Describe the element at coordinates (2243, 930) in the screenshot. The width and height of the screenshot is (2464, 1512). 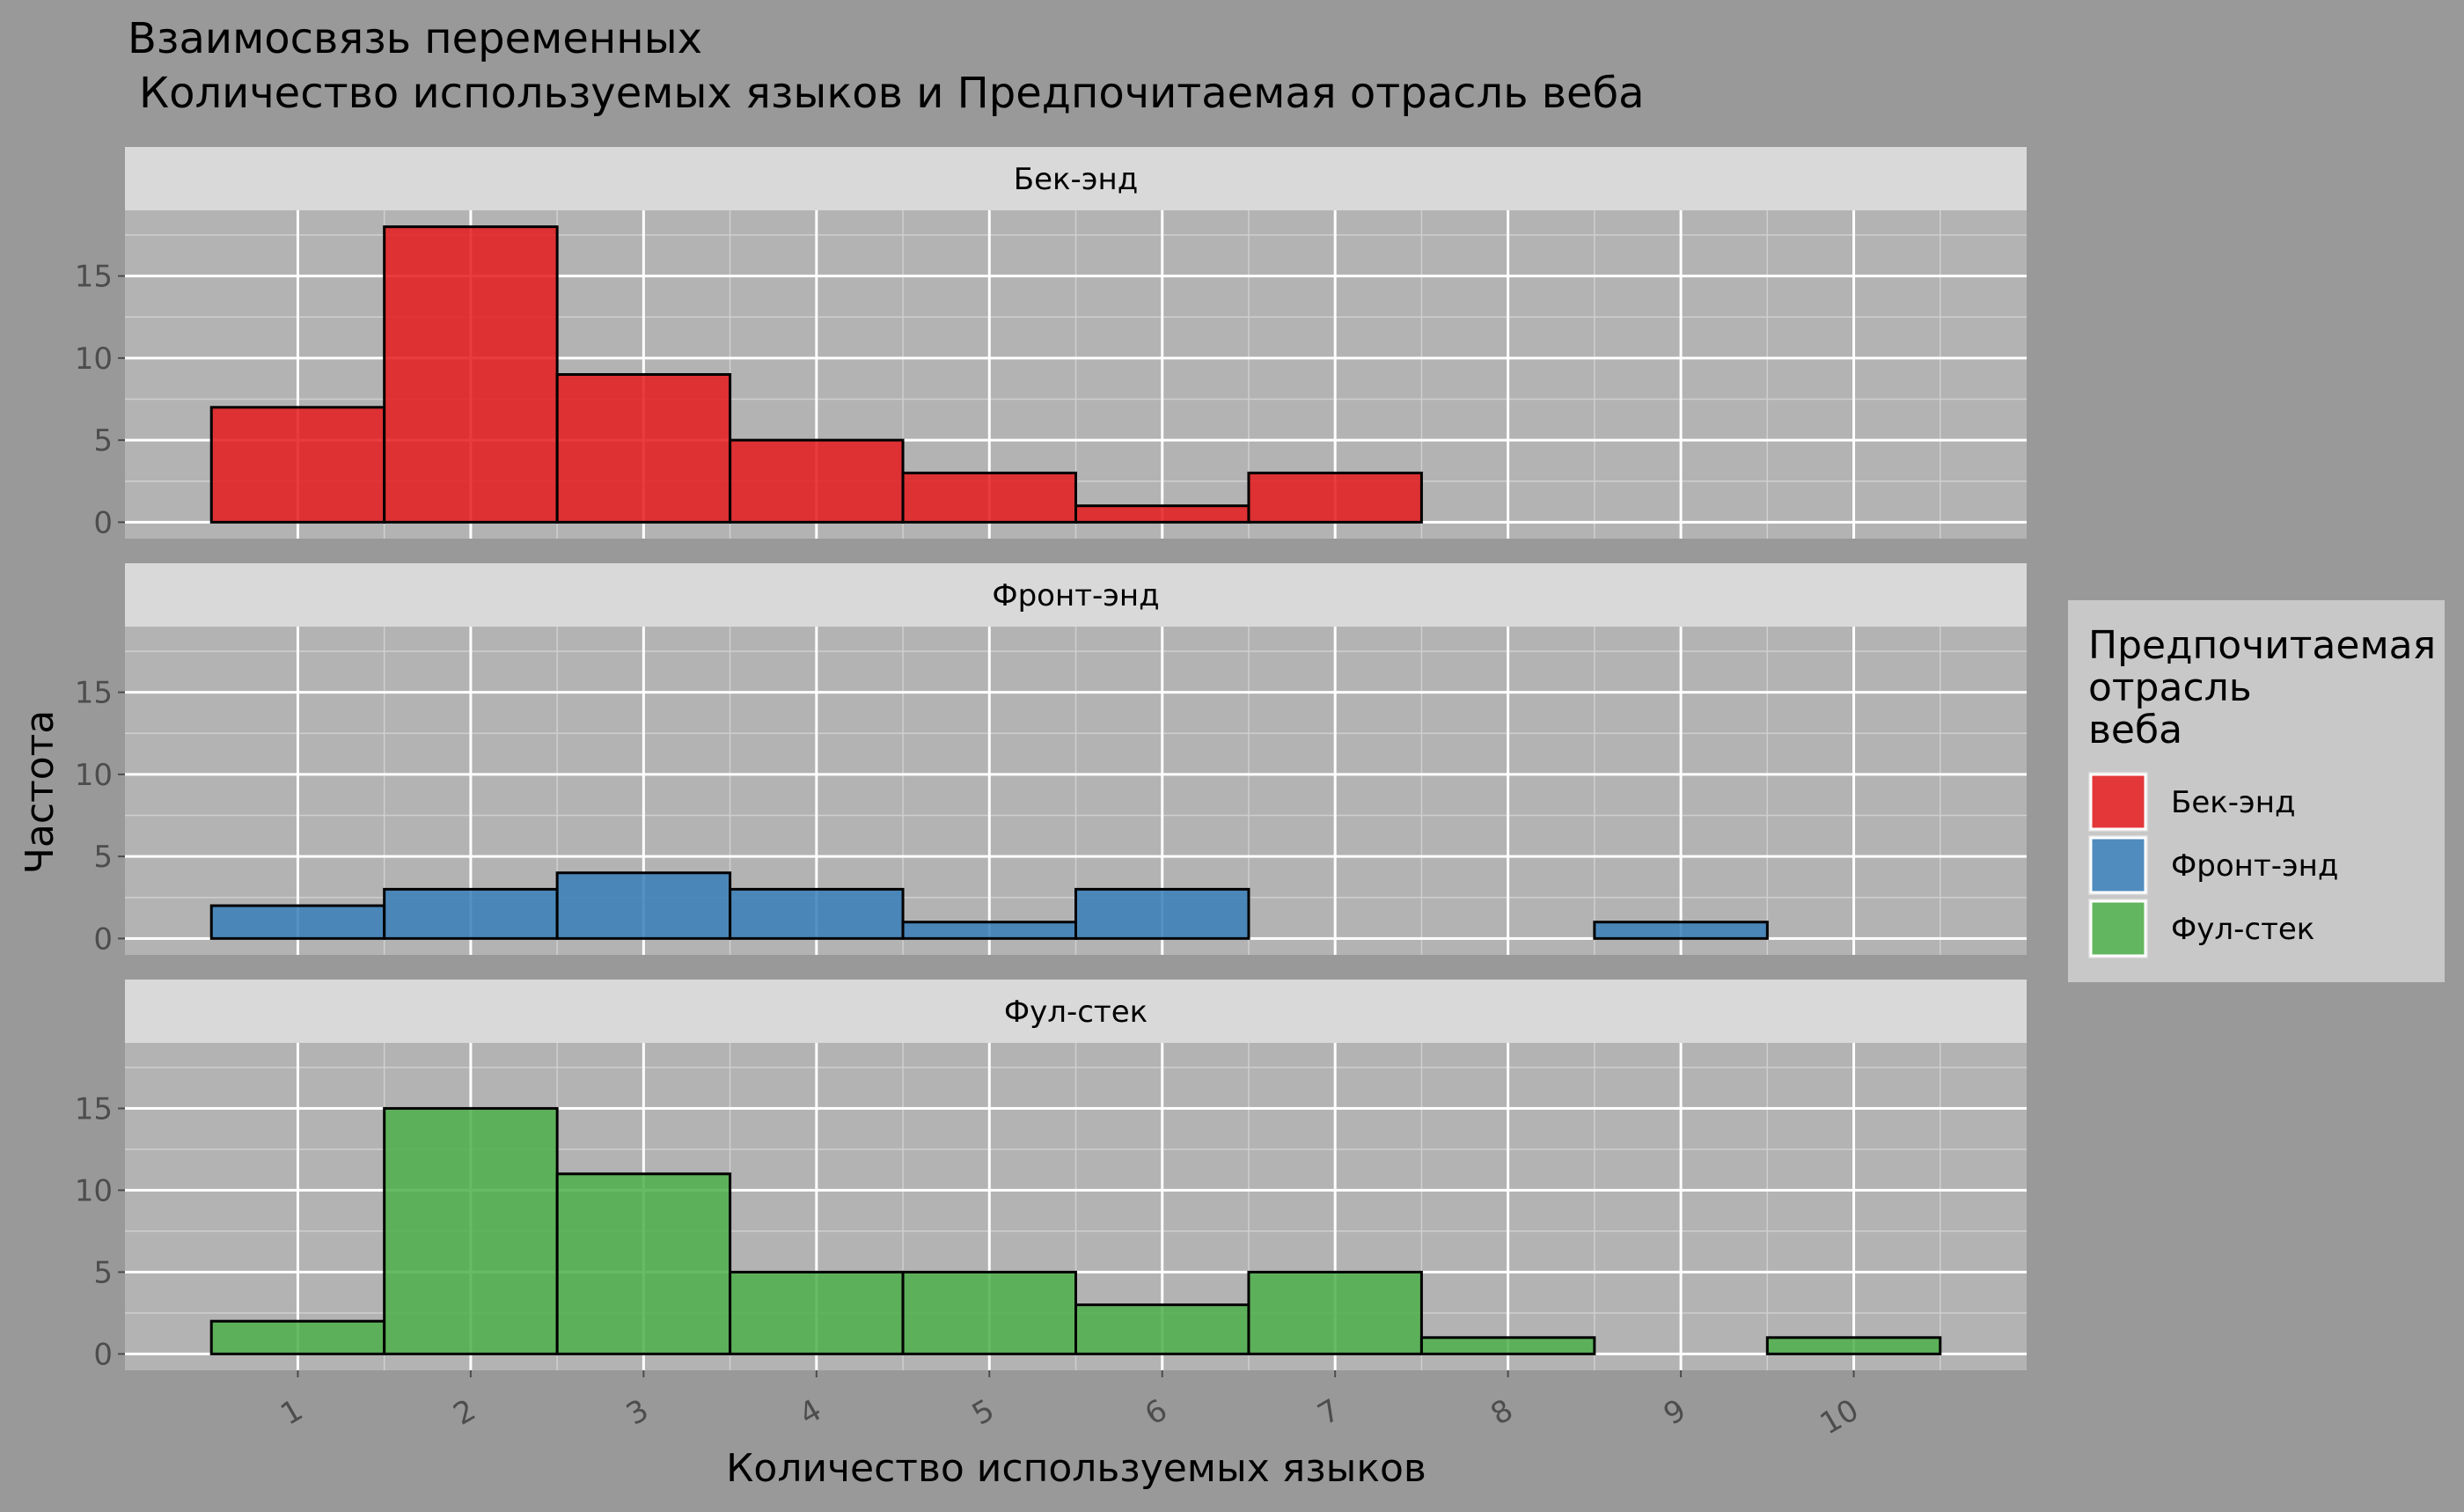
I see `legend-item-label: Фул-стек` at that location.